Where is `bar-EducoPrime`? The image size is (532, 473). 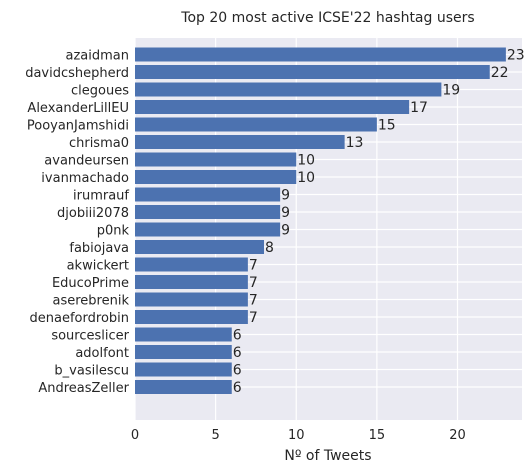
bar-EducoPrime is located at coordinates (191, 282).